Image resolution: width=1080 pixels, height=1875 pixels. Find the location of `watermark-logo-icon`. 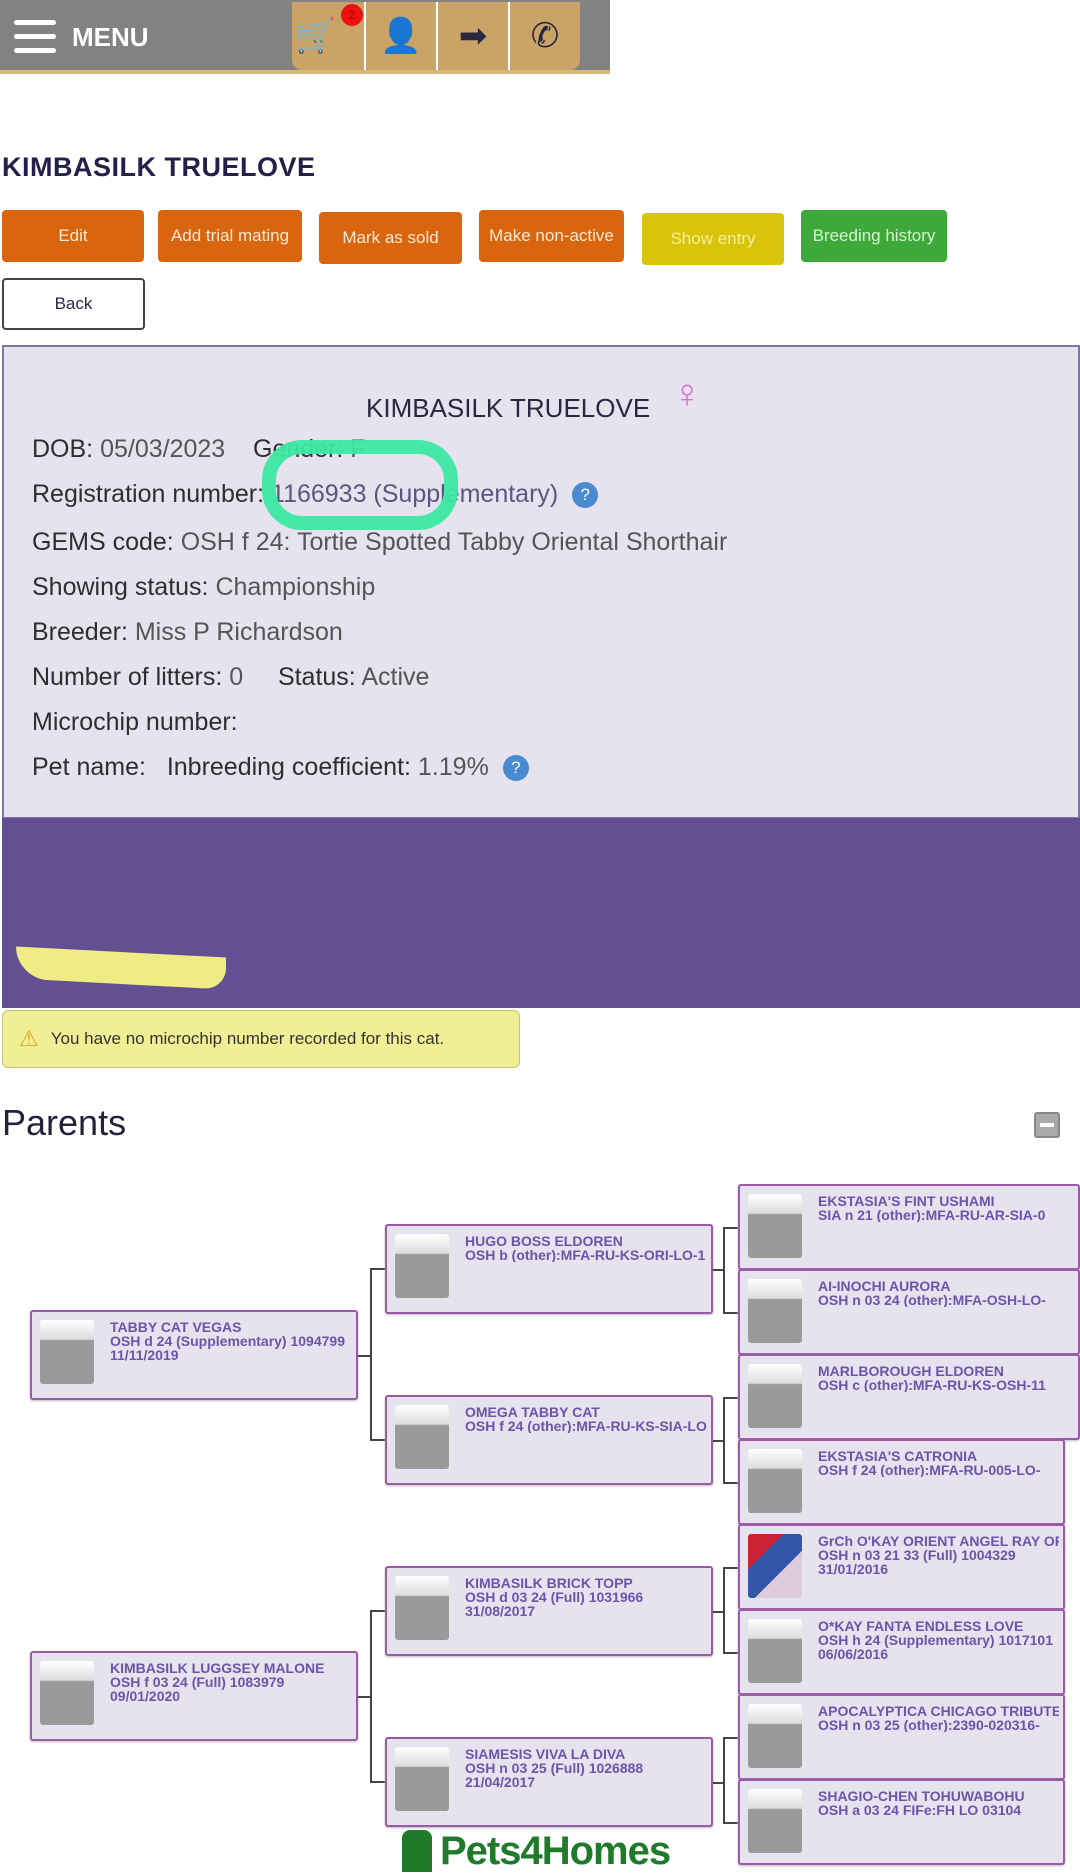

watermark-logo-icon is located at coordinates (417, 1851).